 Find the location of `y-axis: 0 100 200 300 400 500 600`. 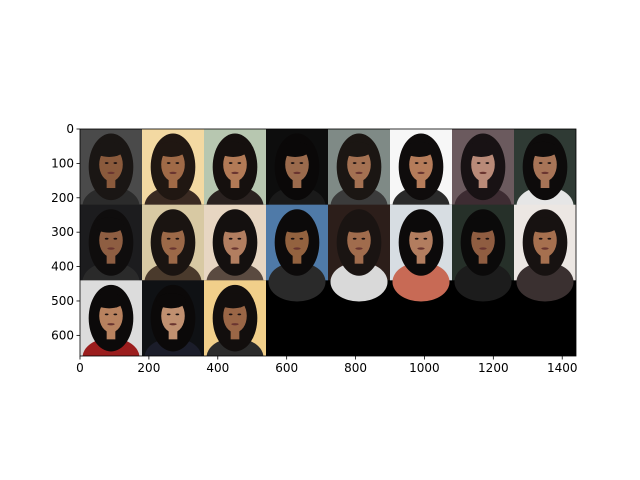

y-axis: 0 100 200 300 400 500 600 is located at coordinates (65, 232).